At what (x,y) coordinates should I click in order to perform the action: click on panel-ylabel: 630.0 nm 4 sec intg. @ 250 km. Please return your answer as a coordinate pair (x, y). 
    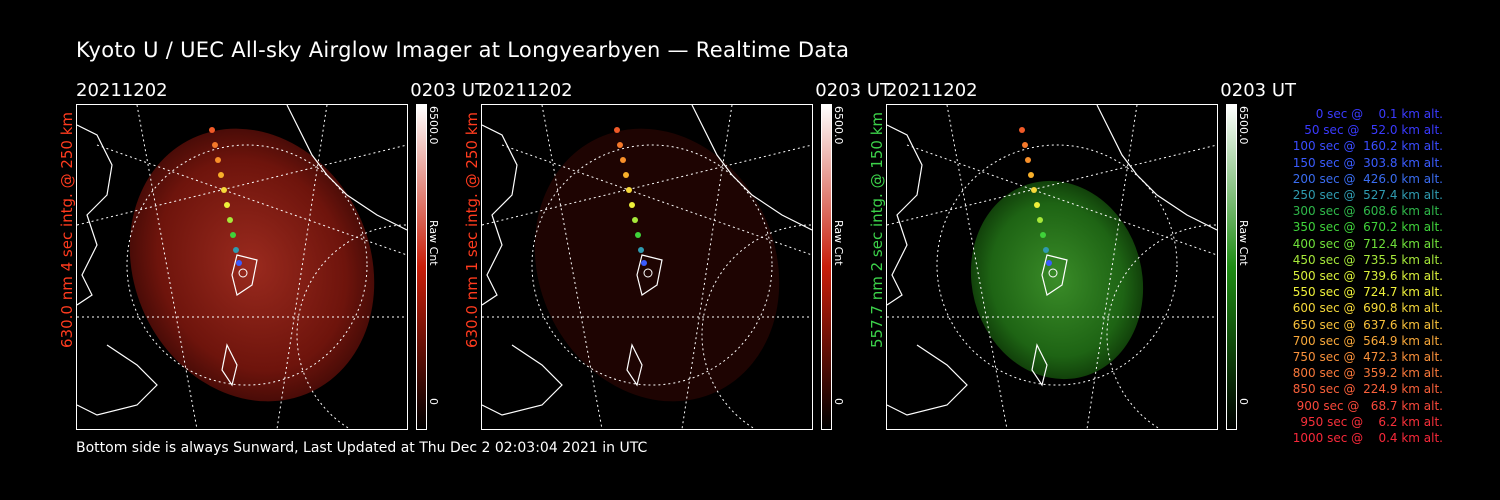
    Looking at the image, I should click on (67, 229).